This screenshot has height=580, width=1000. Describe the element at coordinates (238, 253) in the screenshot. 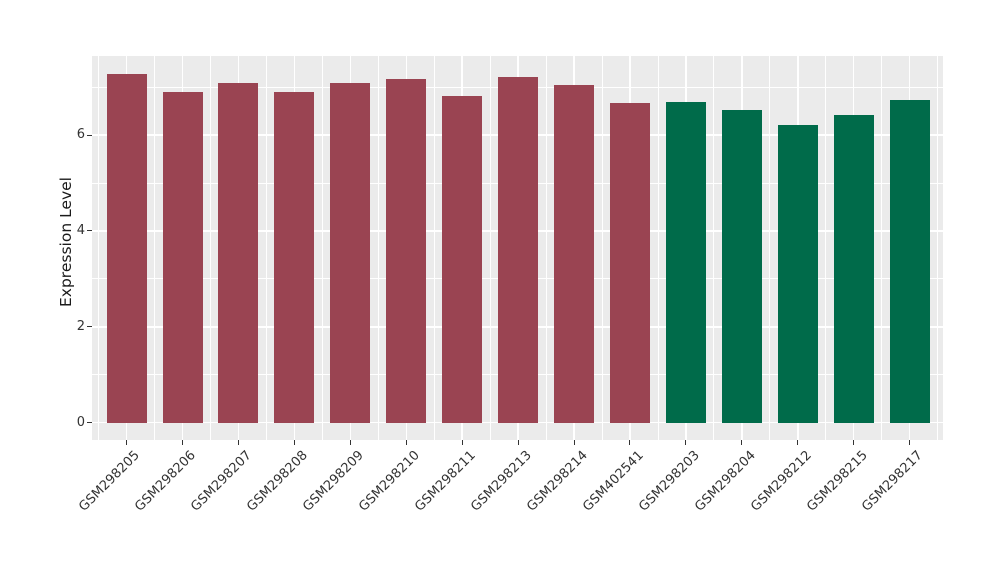

I see `bar-GSM298207` at that location.